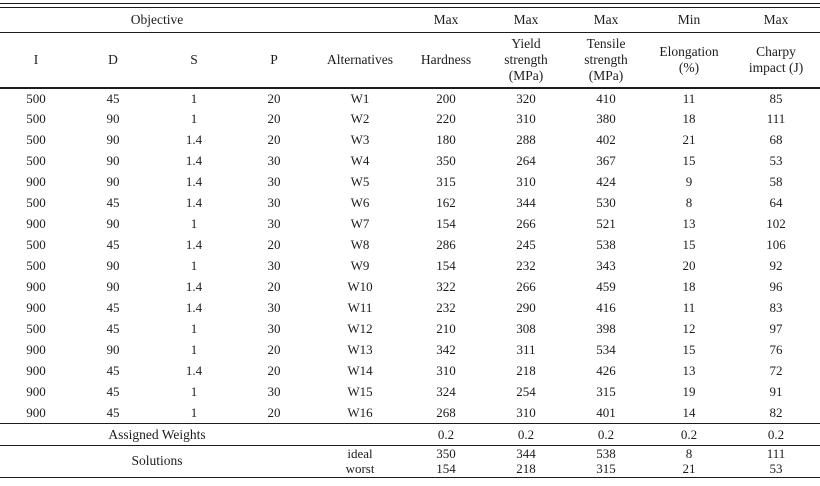 Image resolution: width=820 pixels, height=486 pixels. I want to click on cell: 13, so click(689, 370).